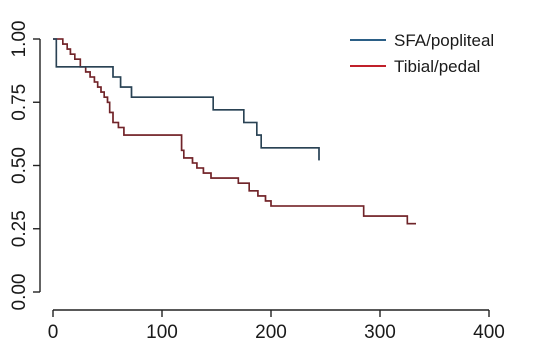 This screenshot has height=347, width=541. I want to click on y-tick-label: 0.50, so click(19, 165).